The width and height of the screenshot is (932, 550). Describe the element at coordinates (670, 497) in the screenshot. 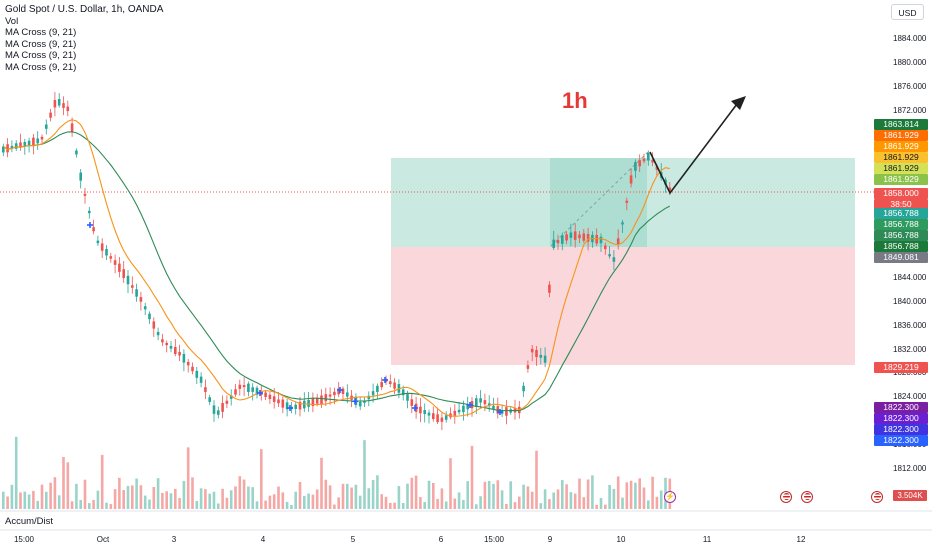

I see `lightning-icon: ⚡` at that location.